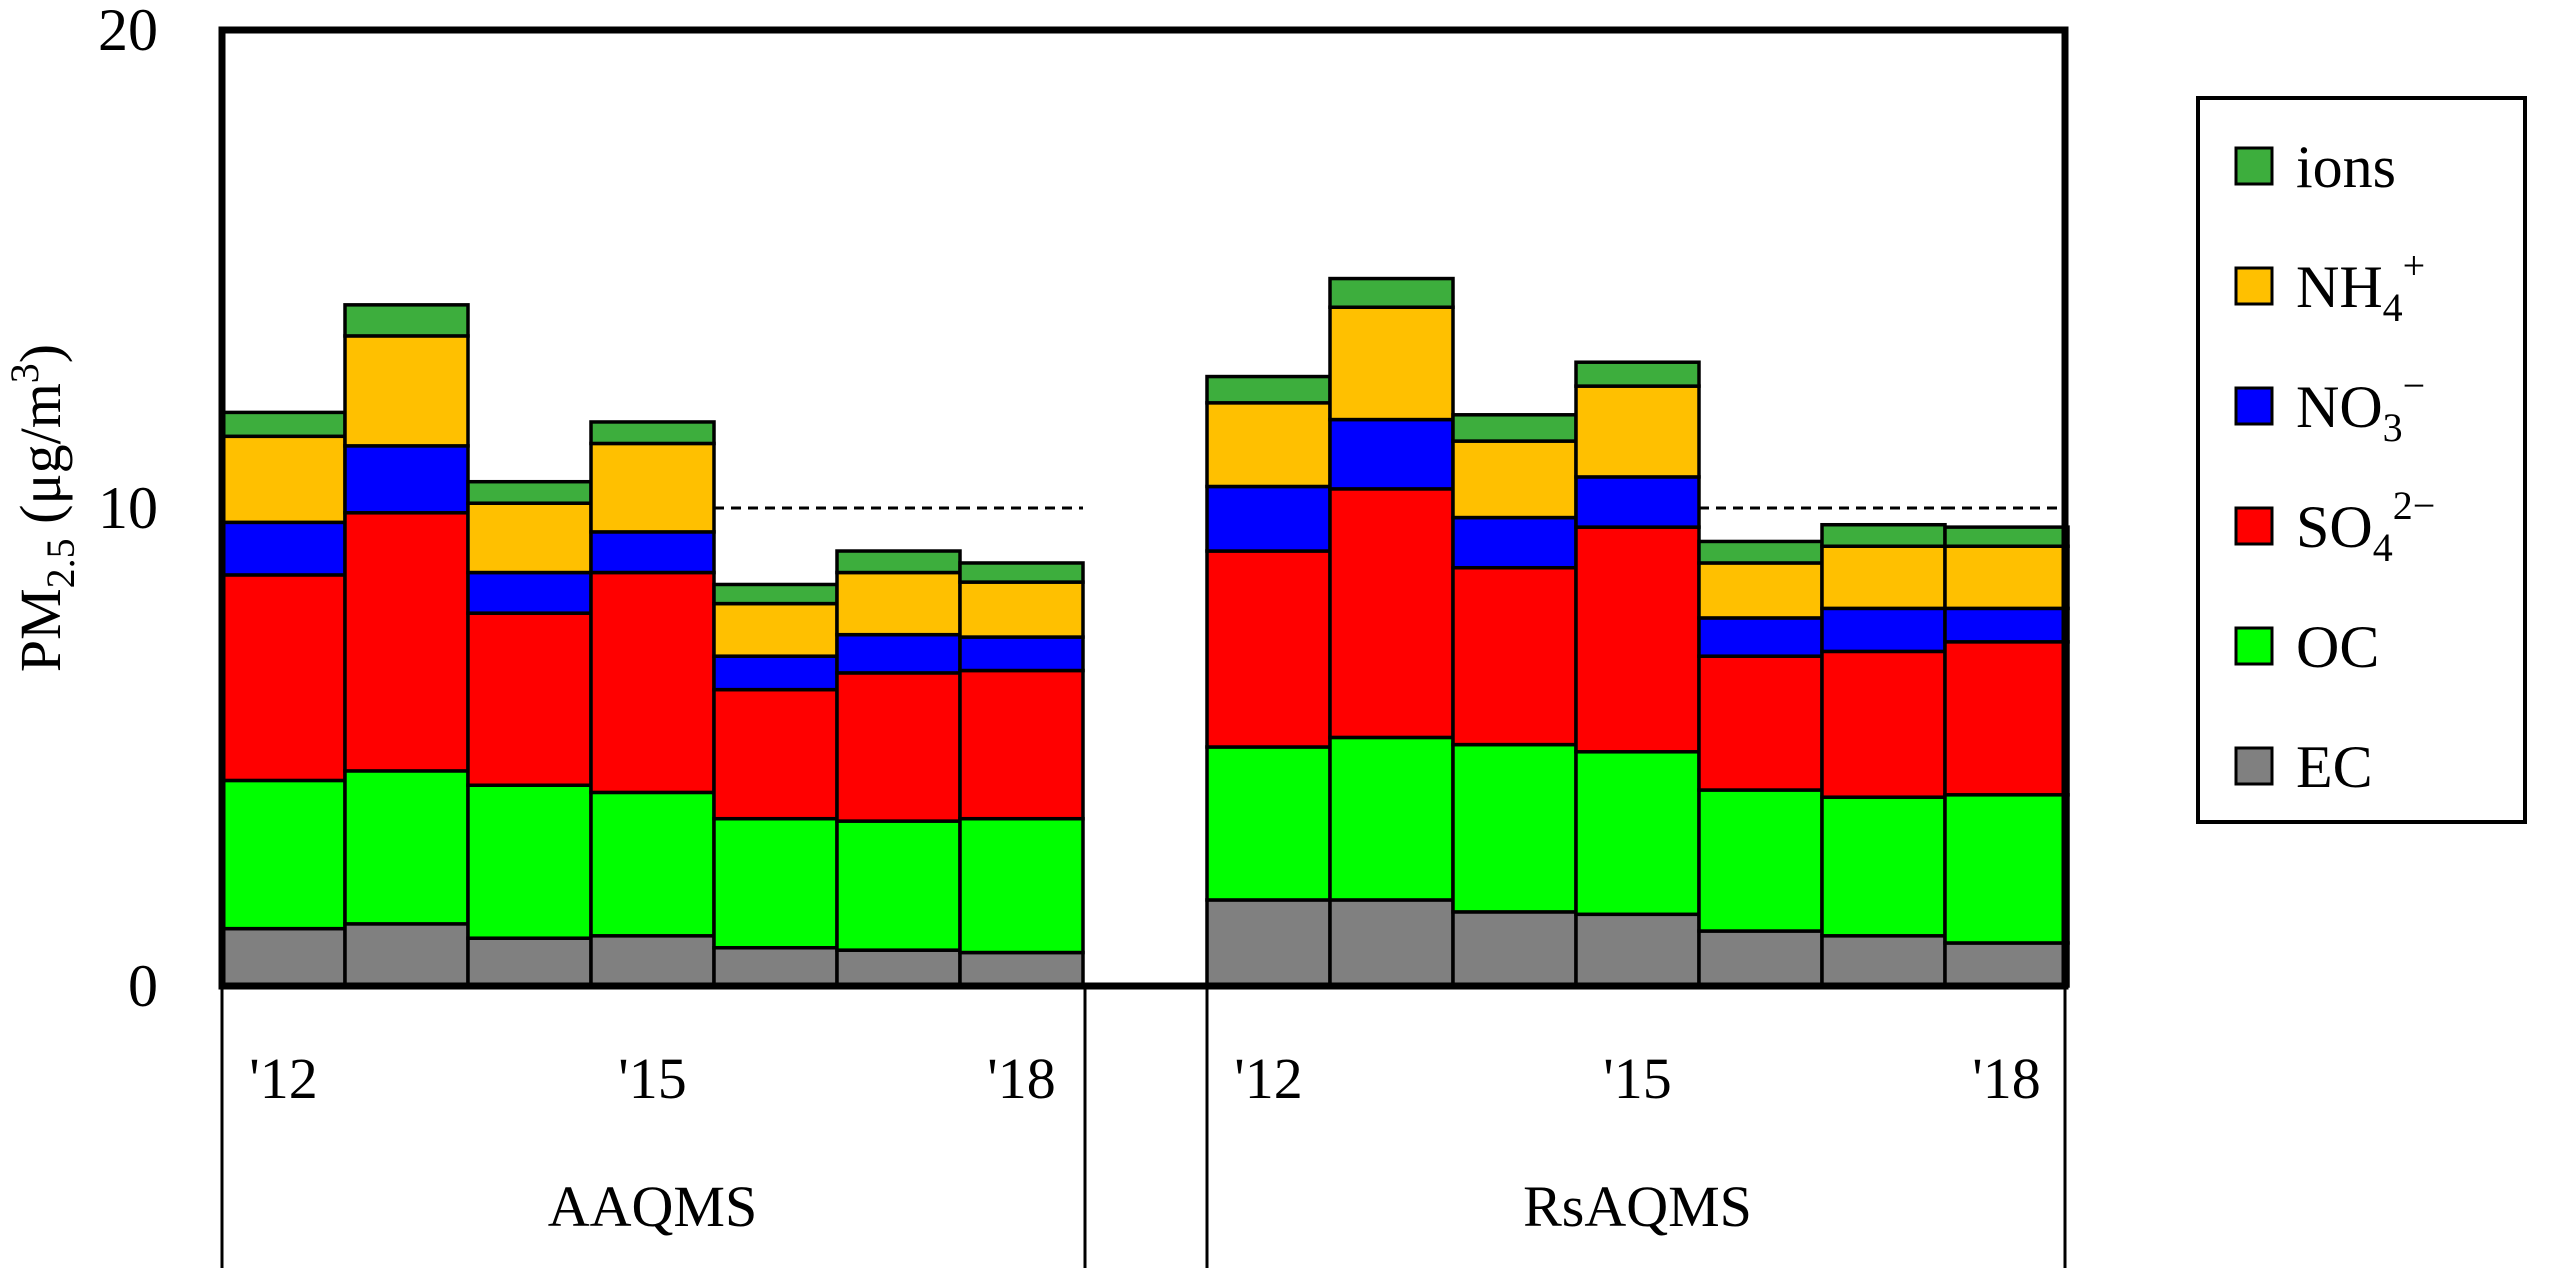 This screenshot has height=1286, width=2576. Describe the element at coordinates (128, 508) in the screenshot. I see `y-tick-label-10: 10` at that location.